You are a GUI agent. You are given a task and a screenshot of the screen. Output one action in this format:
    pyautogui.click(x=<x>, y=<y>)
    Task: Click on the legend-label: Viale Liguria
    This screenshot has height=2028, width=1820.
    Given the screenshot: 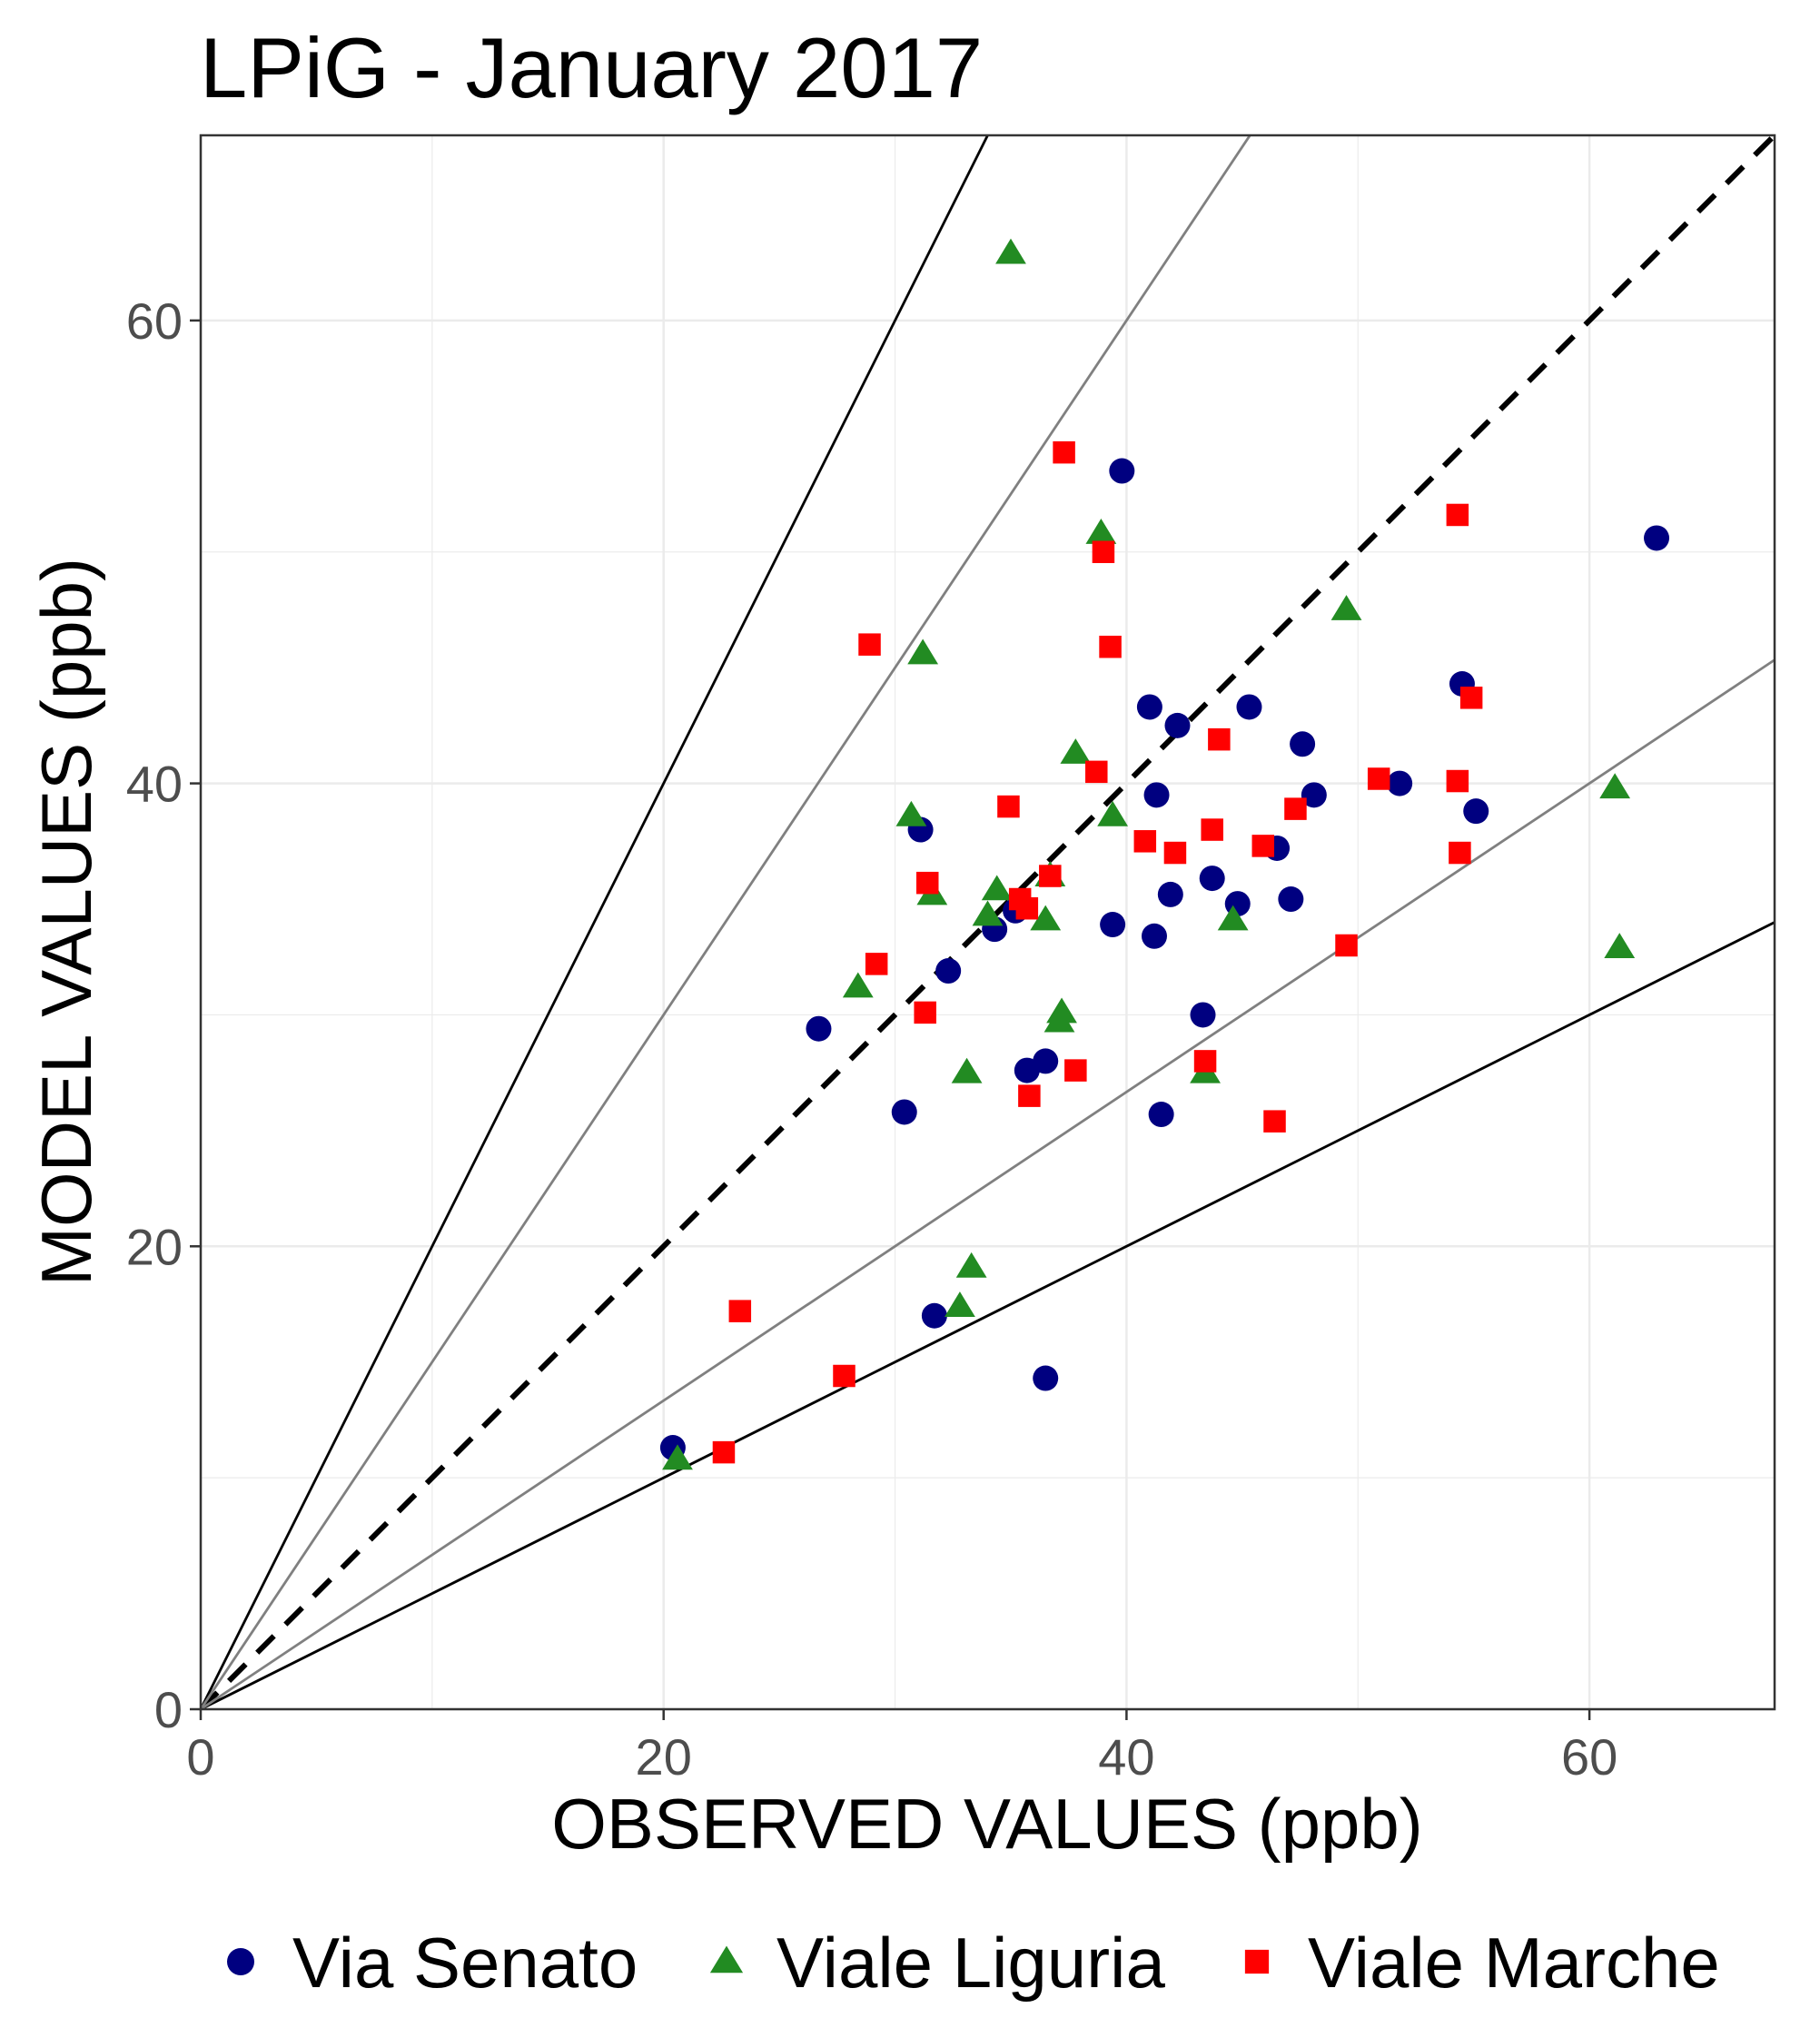 What is the action you would take?
    pyautogui.click(x=971, y=1963)
    